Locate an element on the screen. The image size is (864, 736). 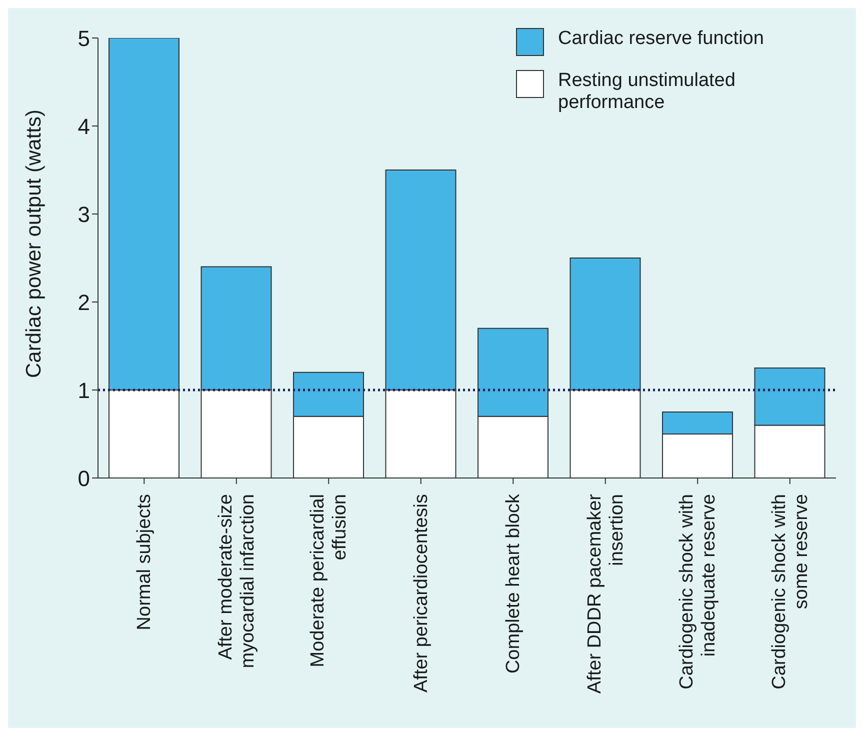
y-axis-title: Cardiac power output (watts) is located at coordinates (34, 244).